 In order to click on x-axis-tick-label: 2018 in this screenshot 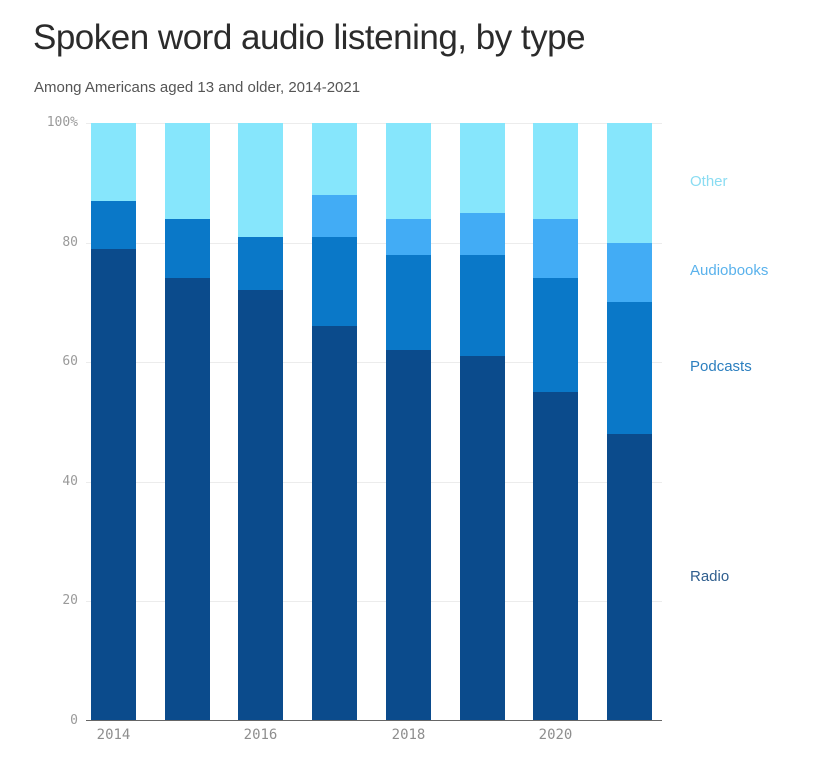, I will do `click(408, 735)`.